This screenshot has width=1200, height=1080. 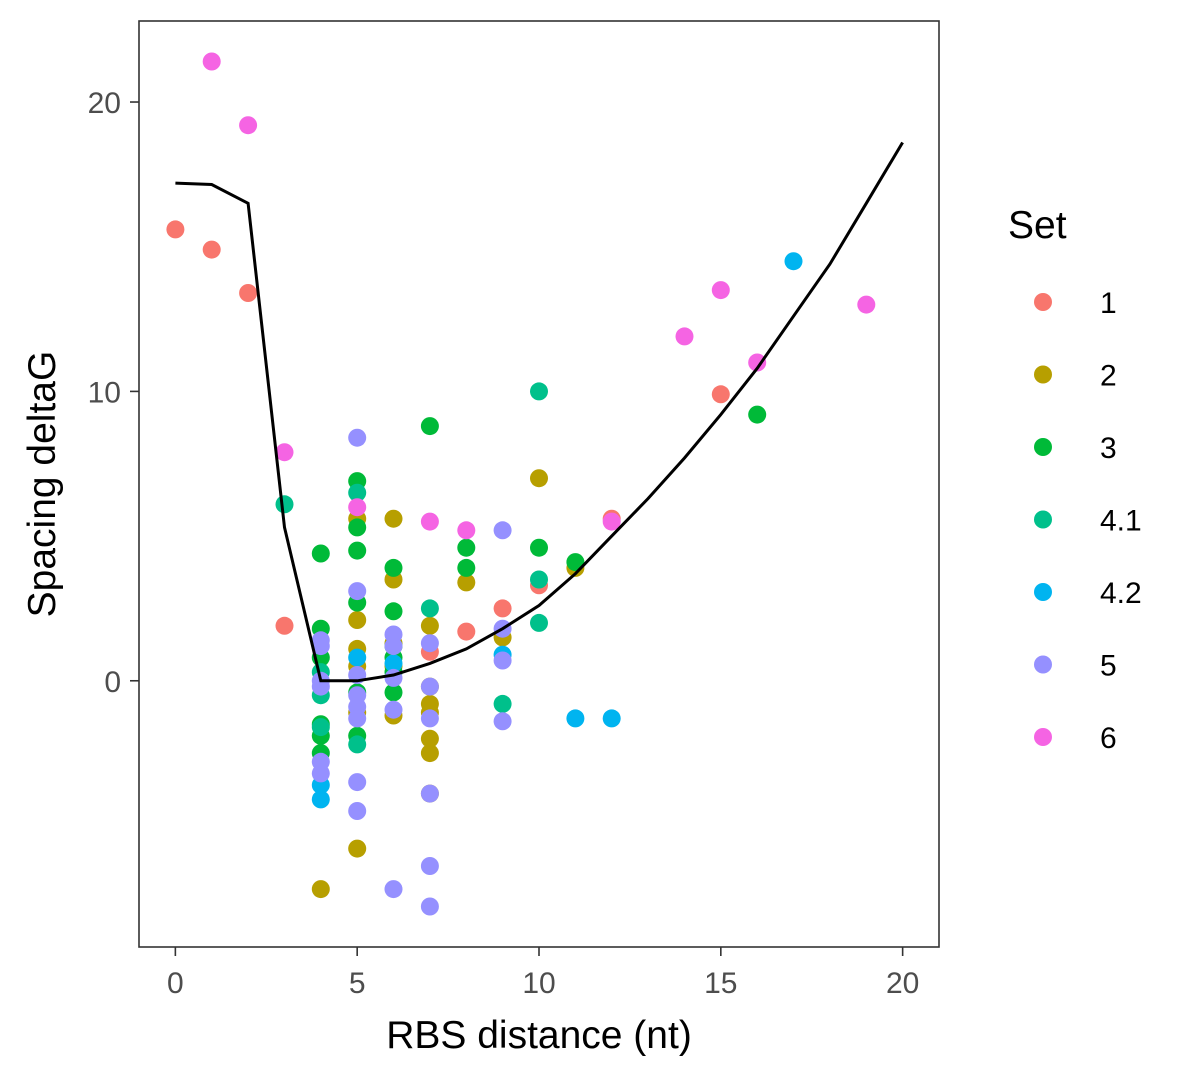 What do you see at coordinates (42, 484) in the screenshot?
I see `y-axis-title: Spacing deltaG` at bounding box center [42, 484].